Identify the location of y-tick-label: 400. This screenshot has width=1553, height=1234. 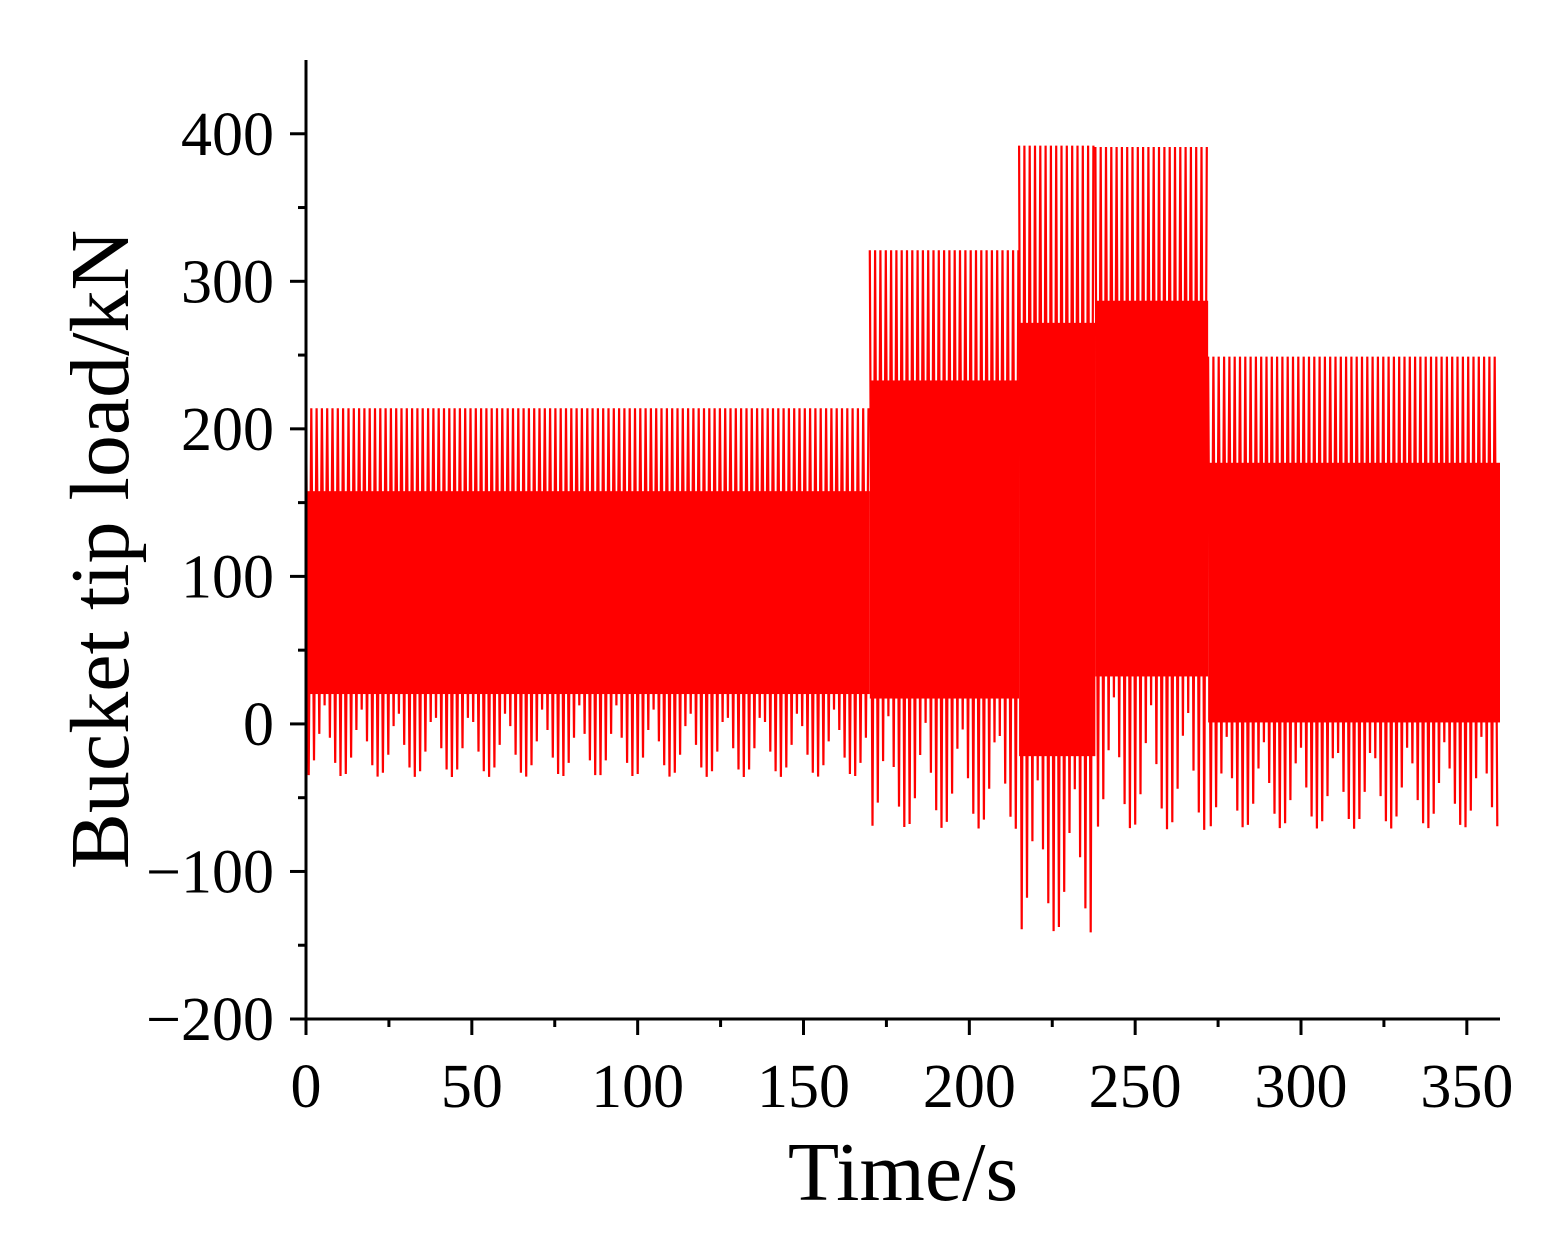
(227, 135).